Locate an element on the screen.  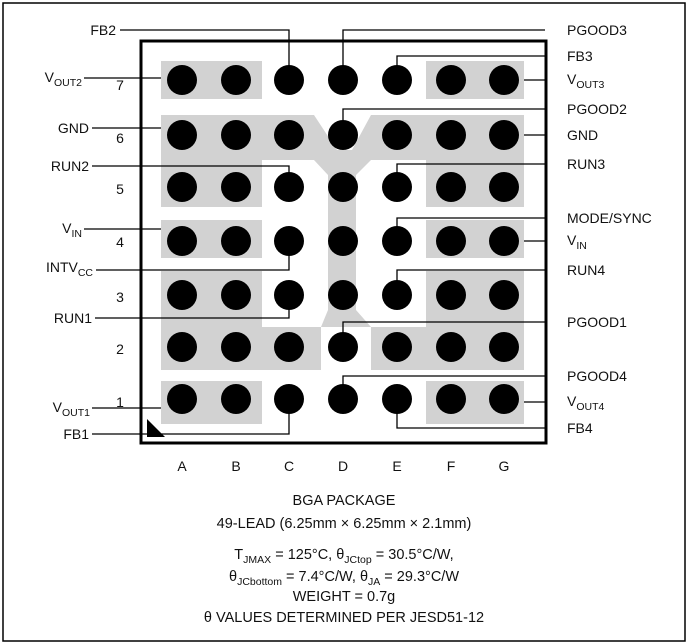
ball-D4 is located at coordinates (343, 241).